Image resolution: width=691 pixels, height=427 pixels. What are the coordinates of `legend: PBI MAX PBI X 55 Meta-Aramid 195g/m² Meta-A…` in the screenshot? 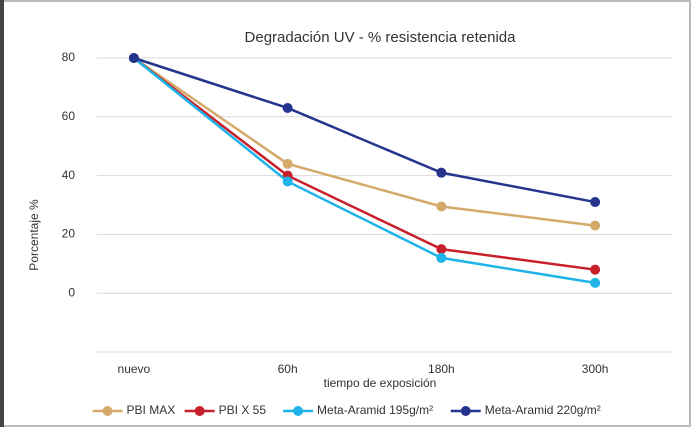 It's located at (346, 410).